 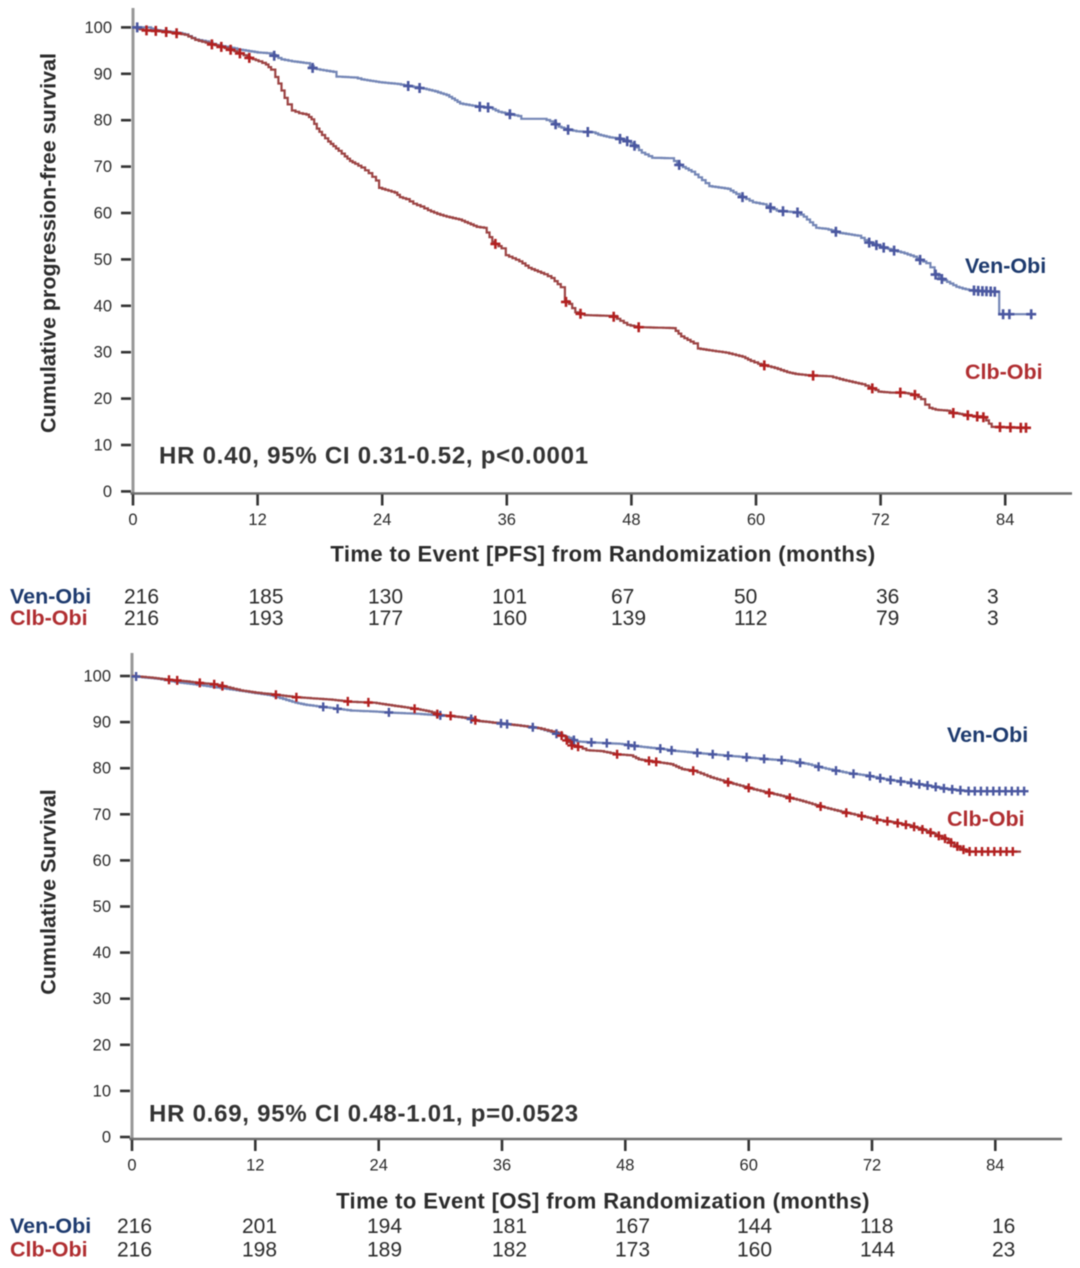 What do you see at coordinates (364, 1114) in the screenshot?
I see `svg-text:HR 0.69, 95% CI 0.48-1.01, p=0: HR 0.69, 95% CI 0.48-1.01, p=0.0523` at bounding box center [364, 1114].